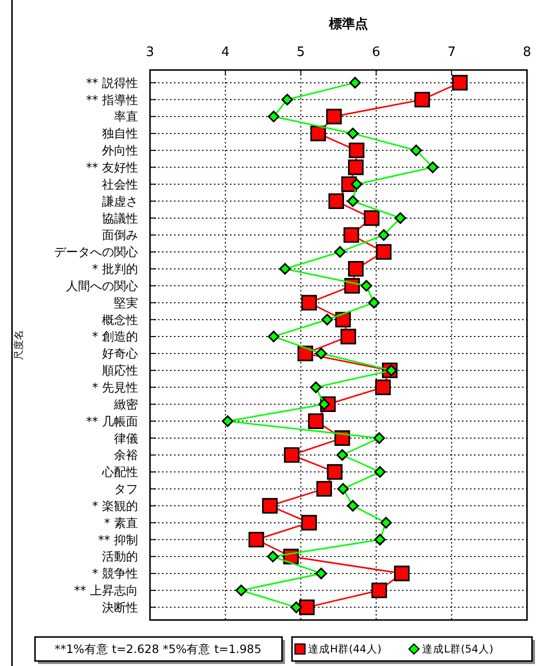 The width and height of the screenshot is (546, 666). I want to click on y-tick-label: 活動的, so click(120, 557).